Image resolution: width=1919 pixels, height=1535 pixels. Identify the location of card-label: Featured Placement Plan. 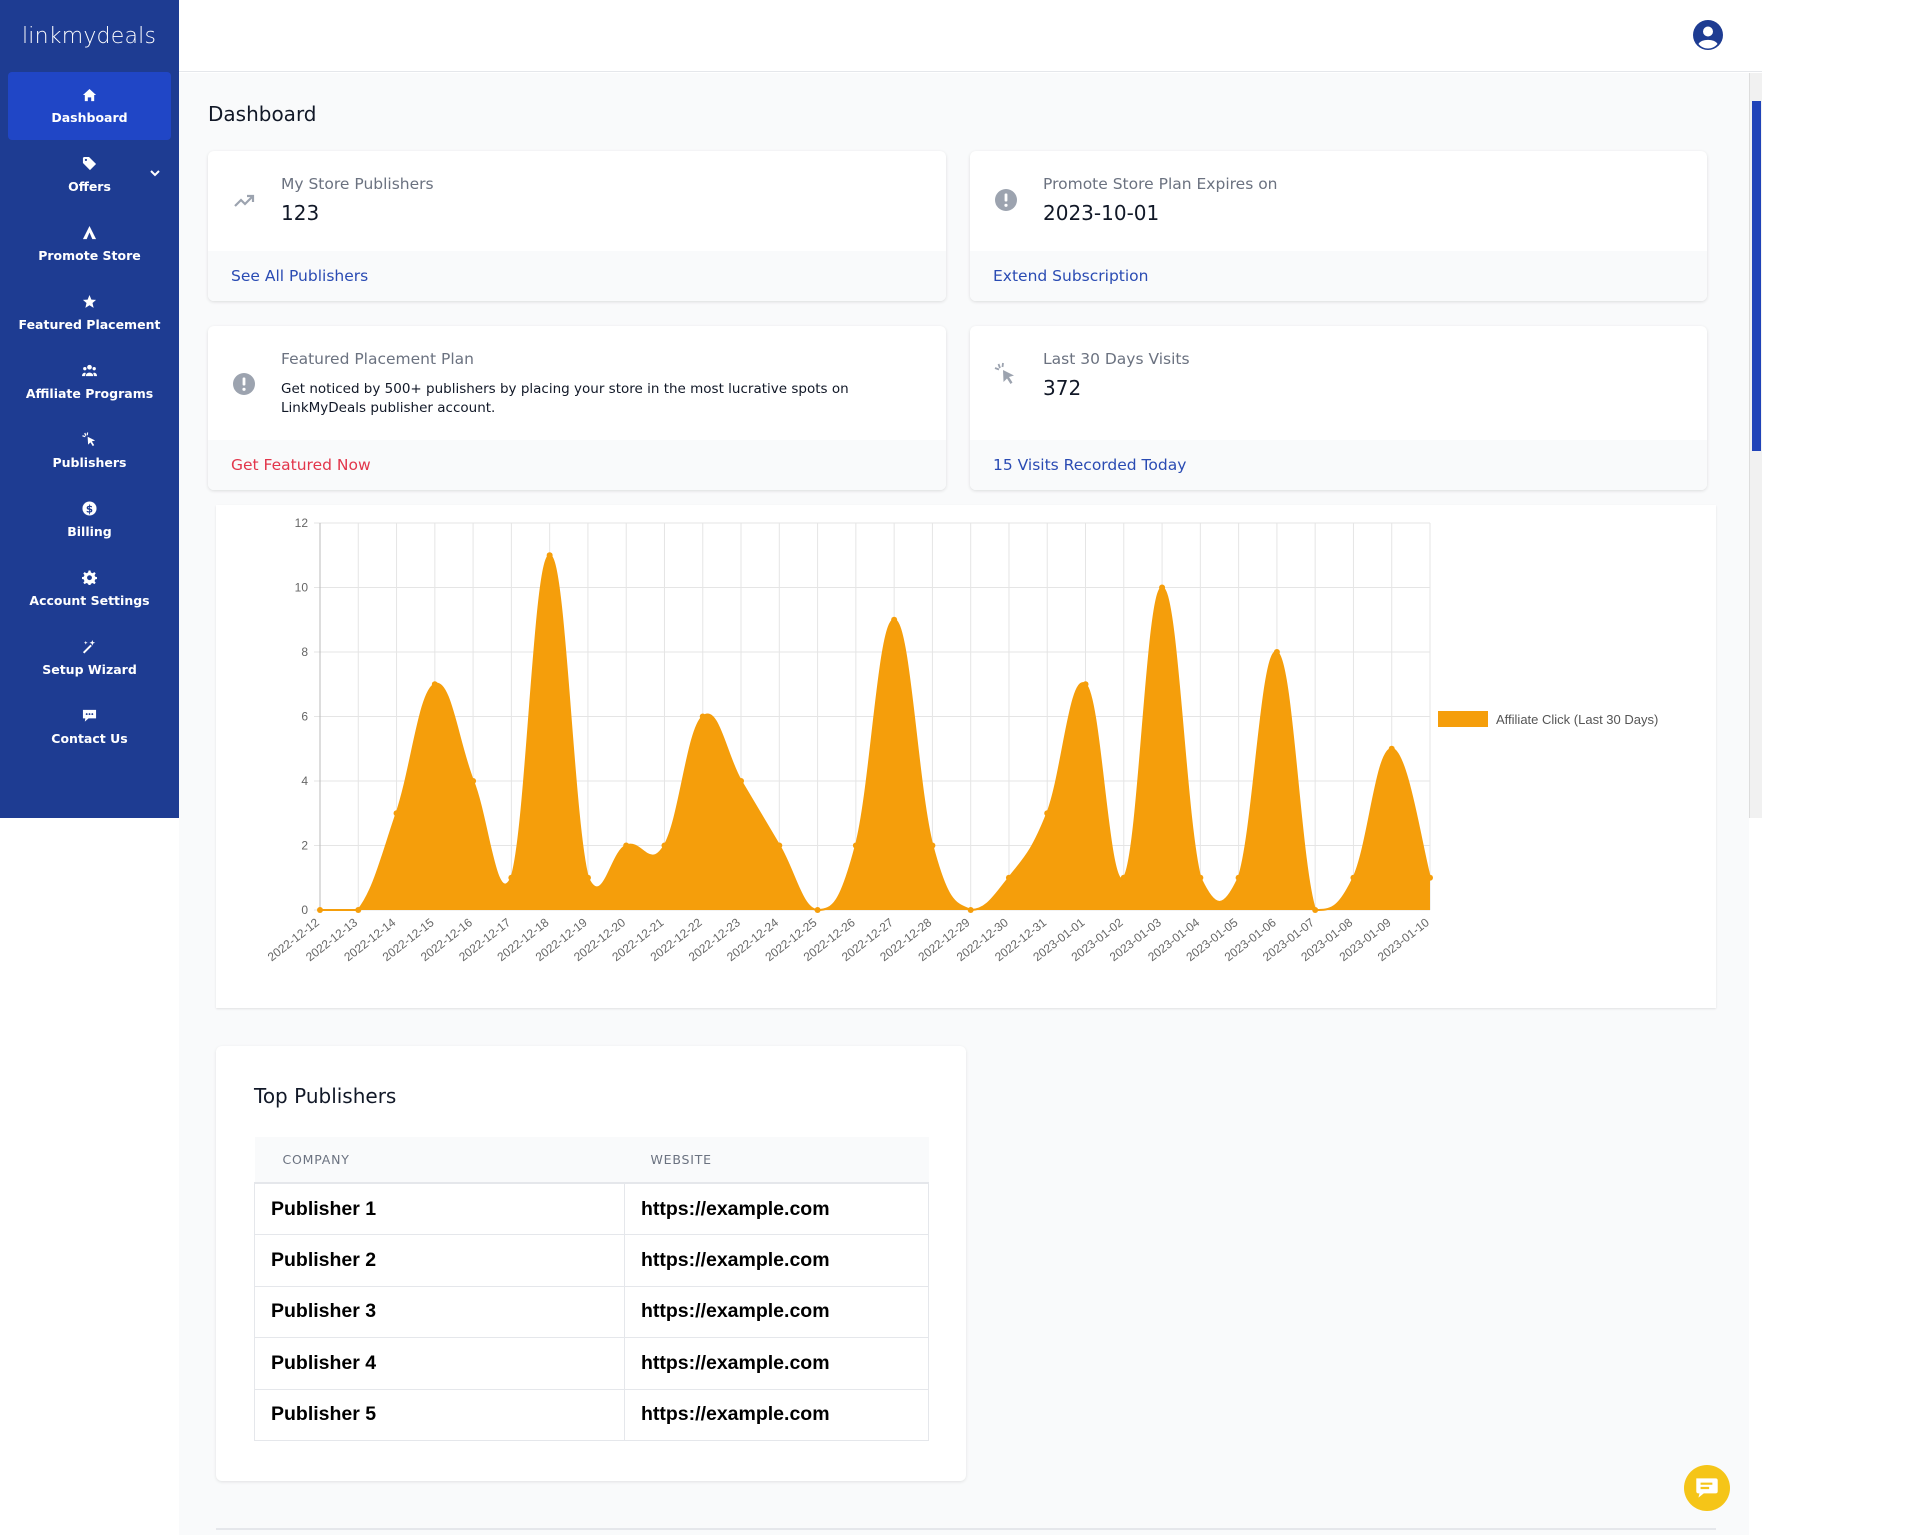
(377, 359).